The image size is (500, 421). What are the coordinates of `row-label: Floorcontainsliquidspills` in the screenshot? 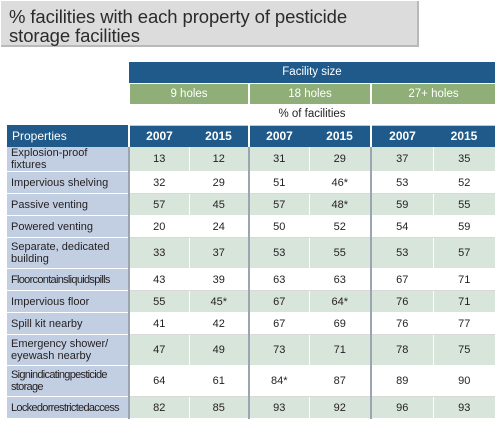 It's located at (68, 279).